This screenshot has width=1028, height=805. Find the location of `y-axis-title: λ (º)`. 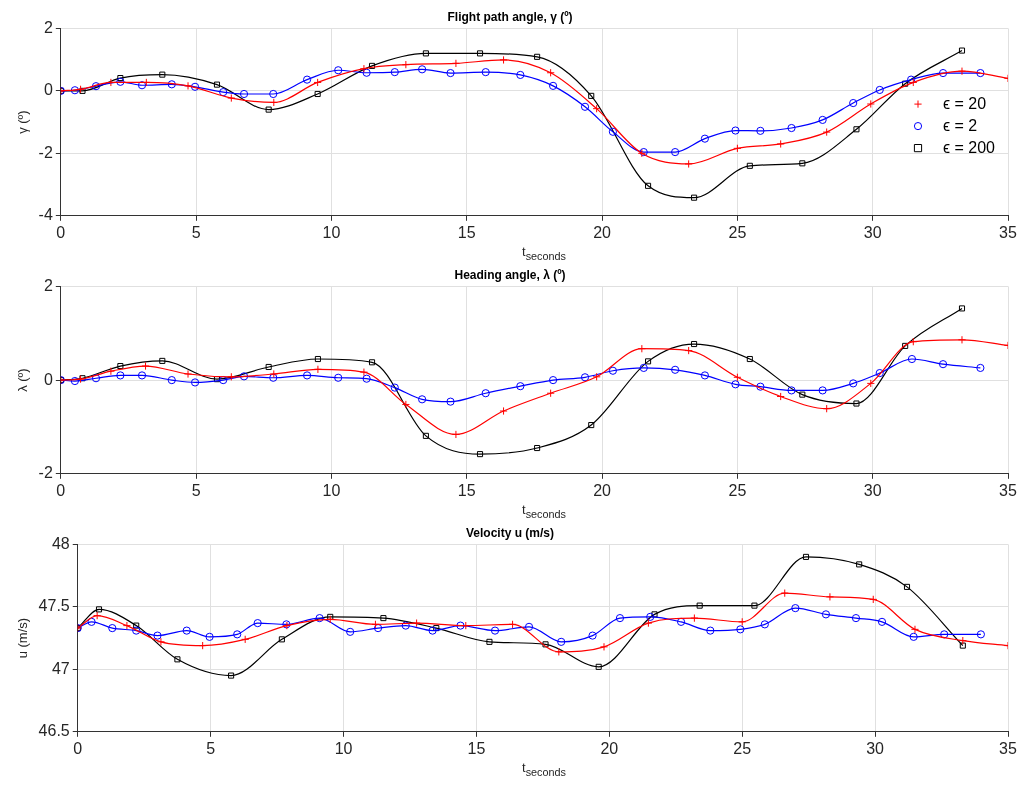

y-axis-title: λ (º) is located at coordinates (23, 380).